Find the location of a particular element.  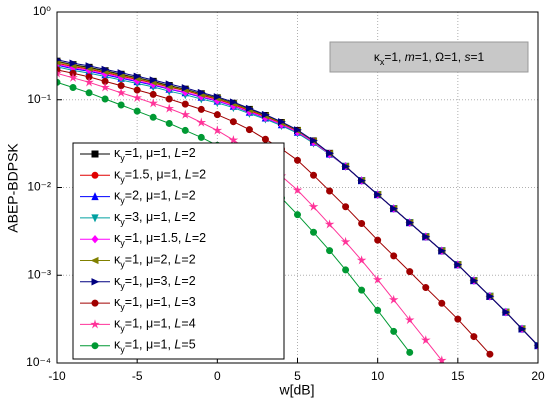

x-tick-label: -10 is located at coordinates (57, 376).